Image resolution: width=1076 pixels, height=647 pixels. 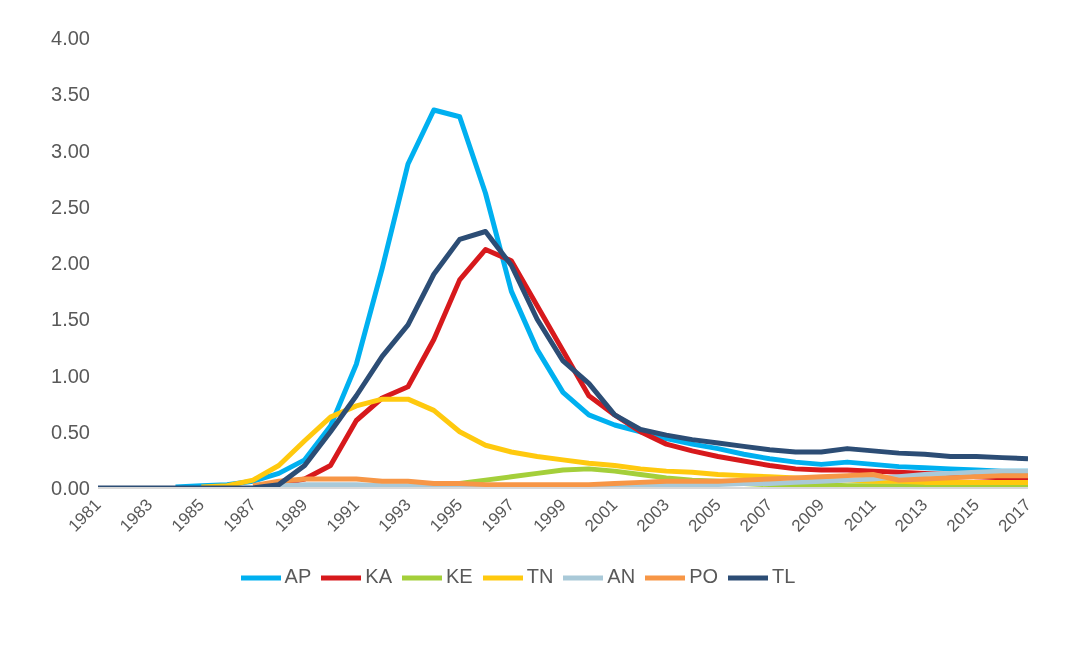 What do you see at coordinates (70, 150) in the screenshot?
I see `y-tick-label: 3.00` at bounding box center [70, 150].